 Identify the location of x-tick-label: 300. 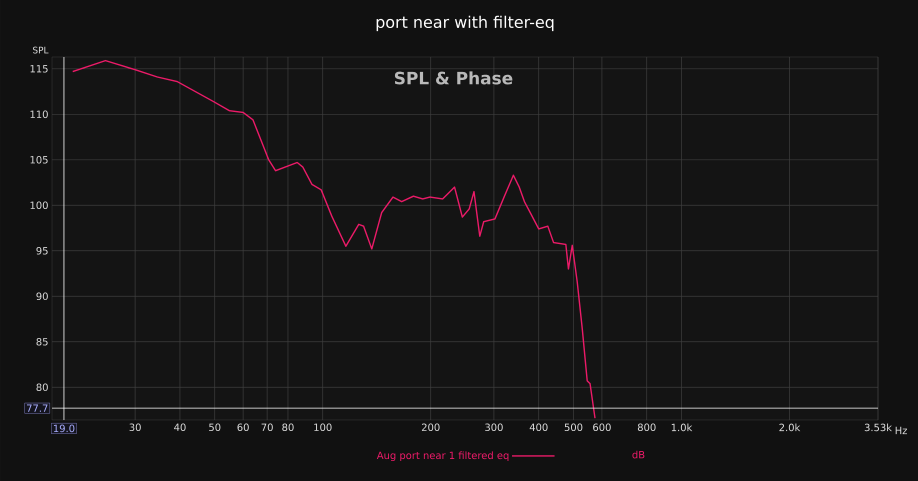
(494, 427).